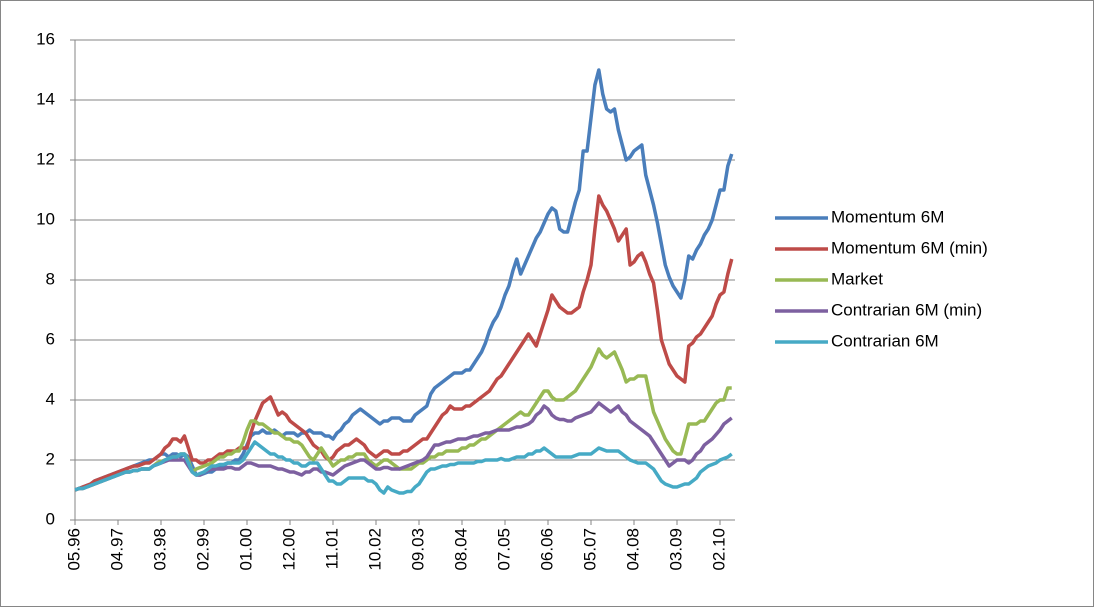 This screenshot has height=608, width=1095. I want to click on y-tick-label: 2, so click(50, 458).